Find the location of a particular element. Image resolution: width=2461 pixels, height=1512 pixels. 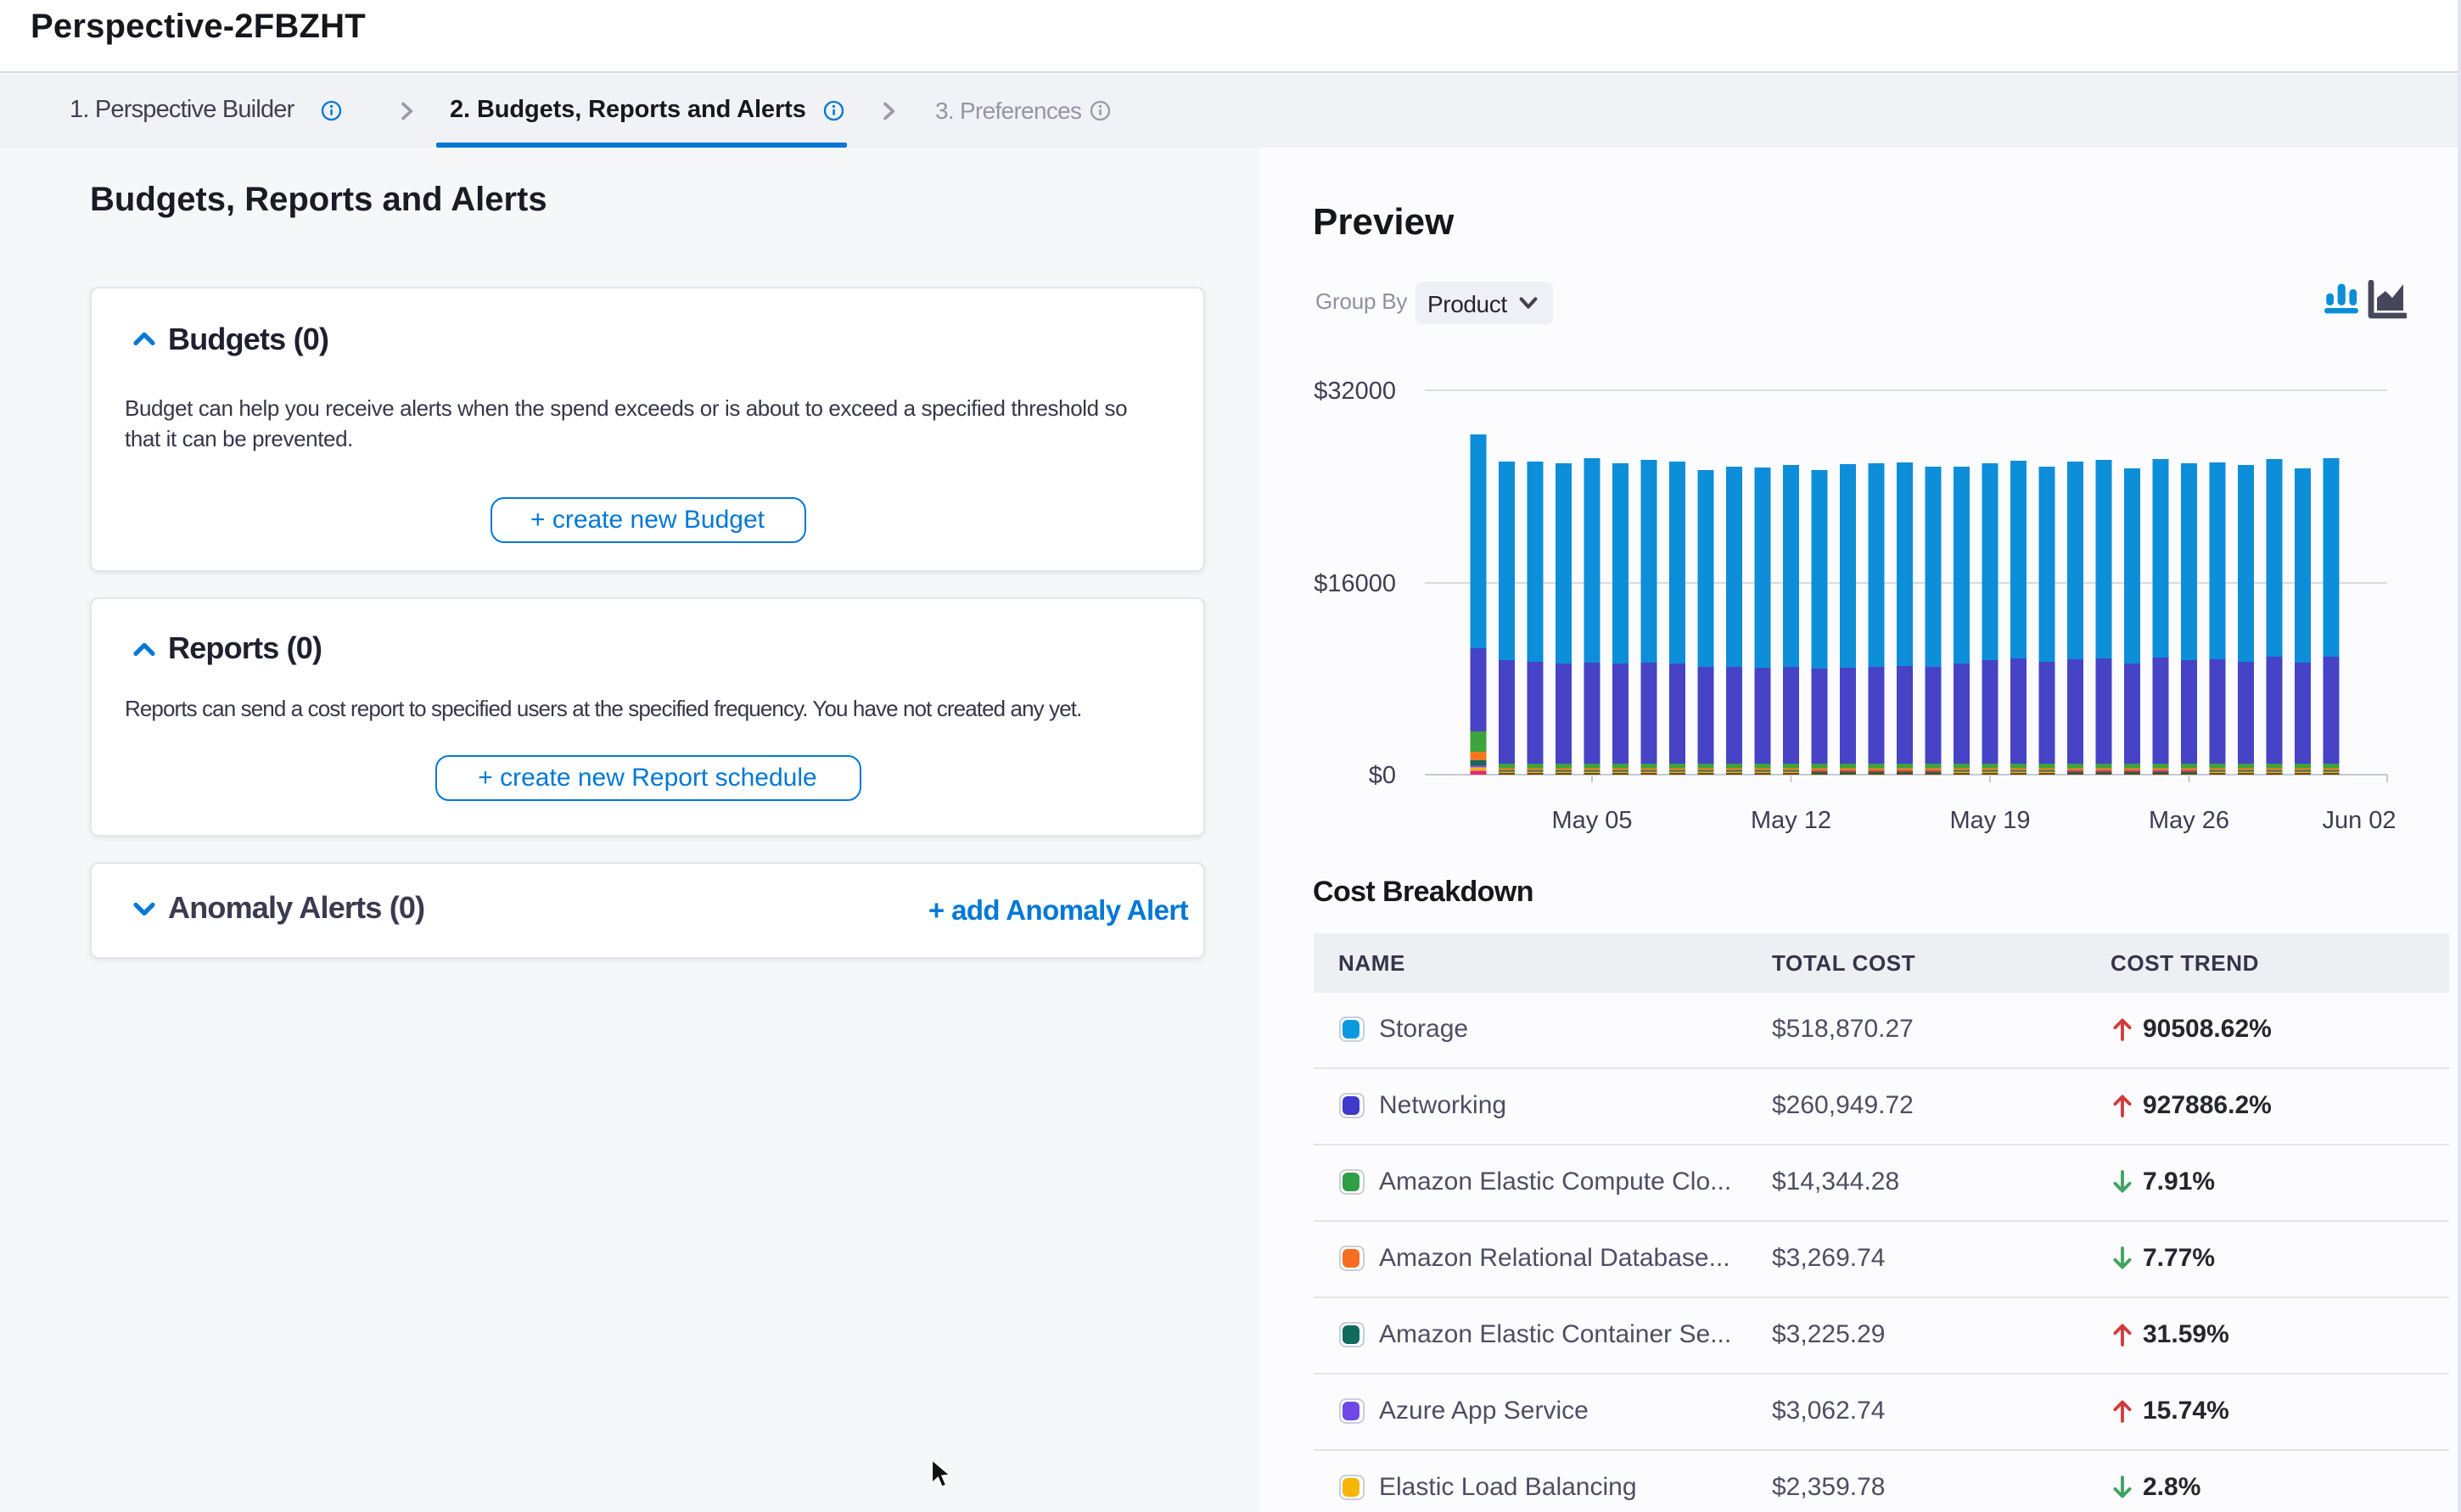

svg-text: $0 is located at coordinates (1382, 775).